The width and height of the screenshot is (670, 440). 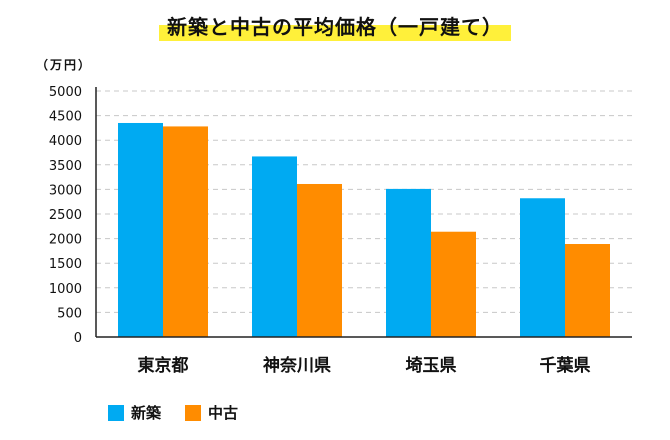 I want to click on y-tick-label: 4500, so click(x=65, y=117).